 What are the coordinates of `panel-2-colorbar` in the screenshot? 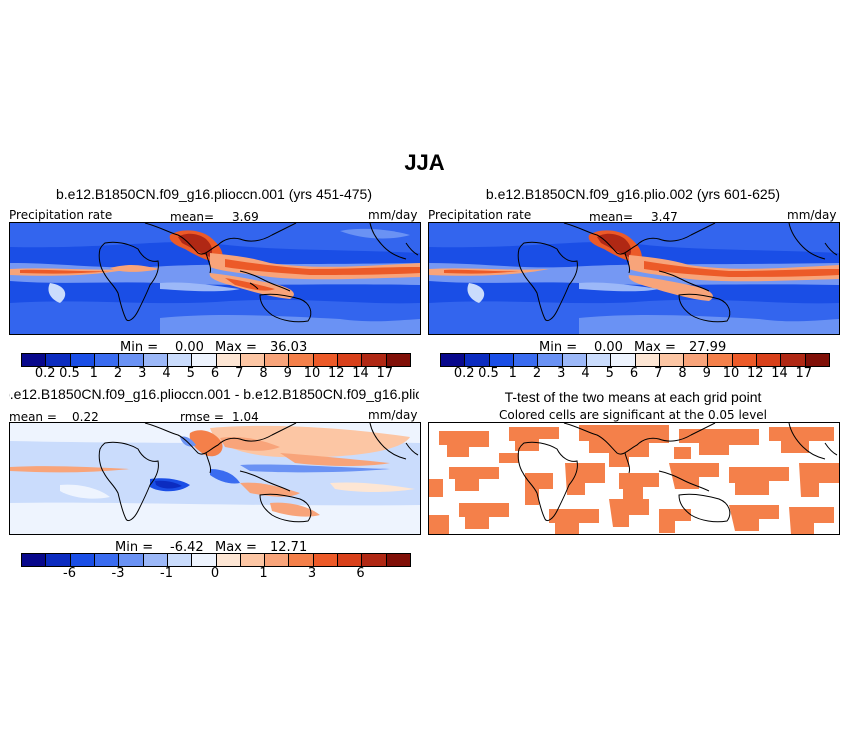 It's located at (635, 360).